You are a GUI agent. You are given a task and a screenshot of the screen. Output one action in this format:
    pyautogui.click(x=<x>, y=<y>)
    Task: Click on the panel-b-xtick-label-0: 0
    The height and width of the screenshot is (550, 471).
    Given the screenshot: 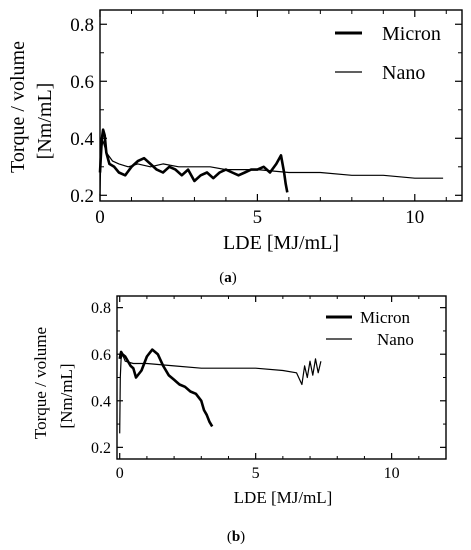 What is the action you would take?
    pyautogui.click(x=120, y=473)
    